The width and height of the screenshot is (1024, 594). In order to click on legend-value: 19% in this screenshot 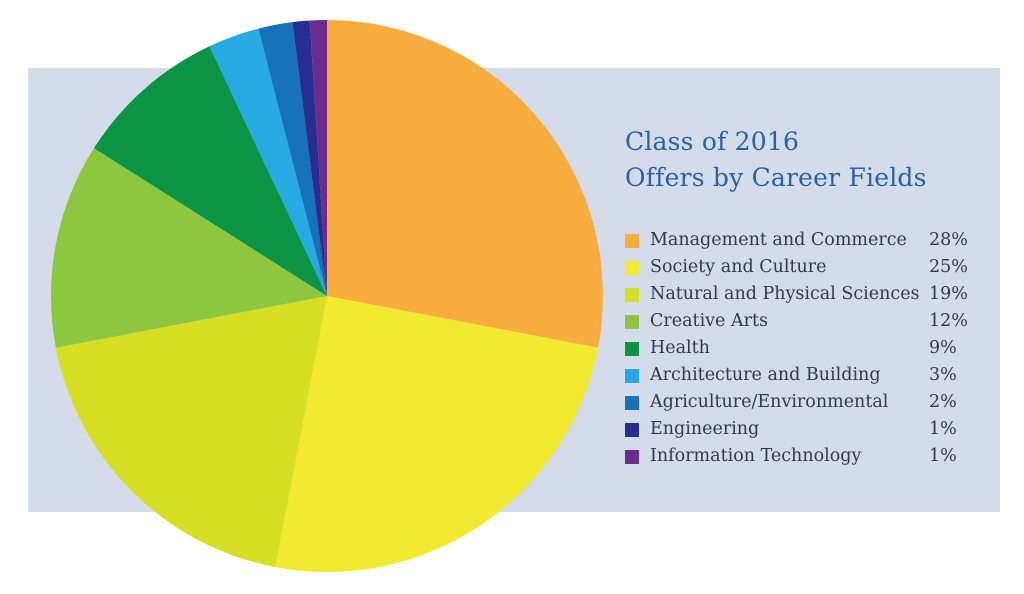, I will do `click(948, 294)`.